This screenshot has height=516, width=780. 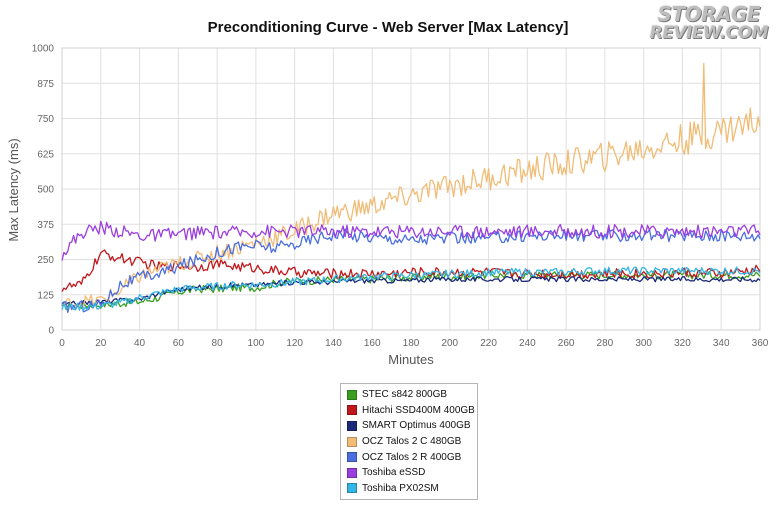 I want to click on x-tick-label: 340, so click(x=721, y=343).